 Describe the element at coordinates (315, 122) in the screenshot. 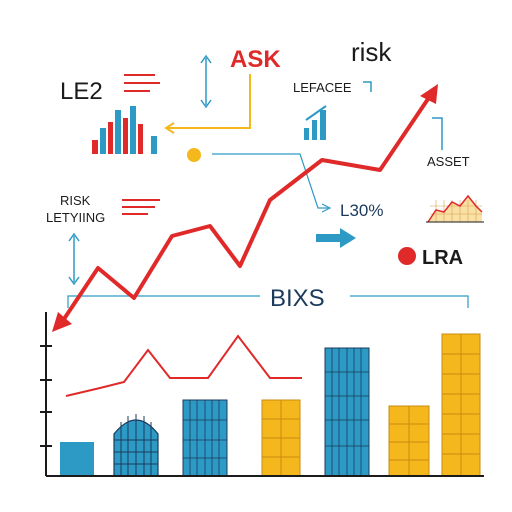

I see `rising-bars-icon` at that location.